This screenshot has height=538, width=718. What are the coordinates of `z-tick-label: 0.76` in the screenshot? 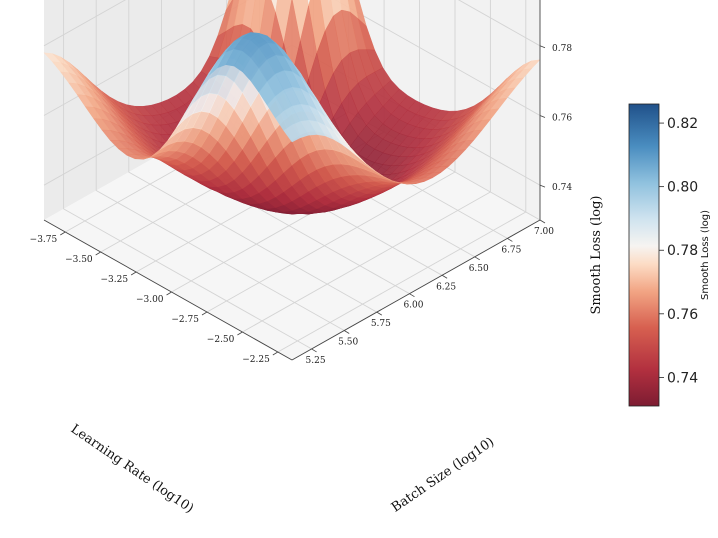 It's located at (562, 118).